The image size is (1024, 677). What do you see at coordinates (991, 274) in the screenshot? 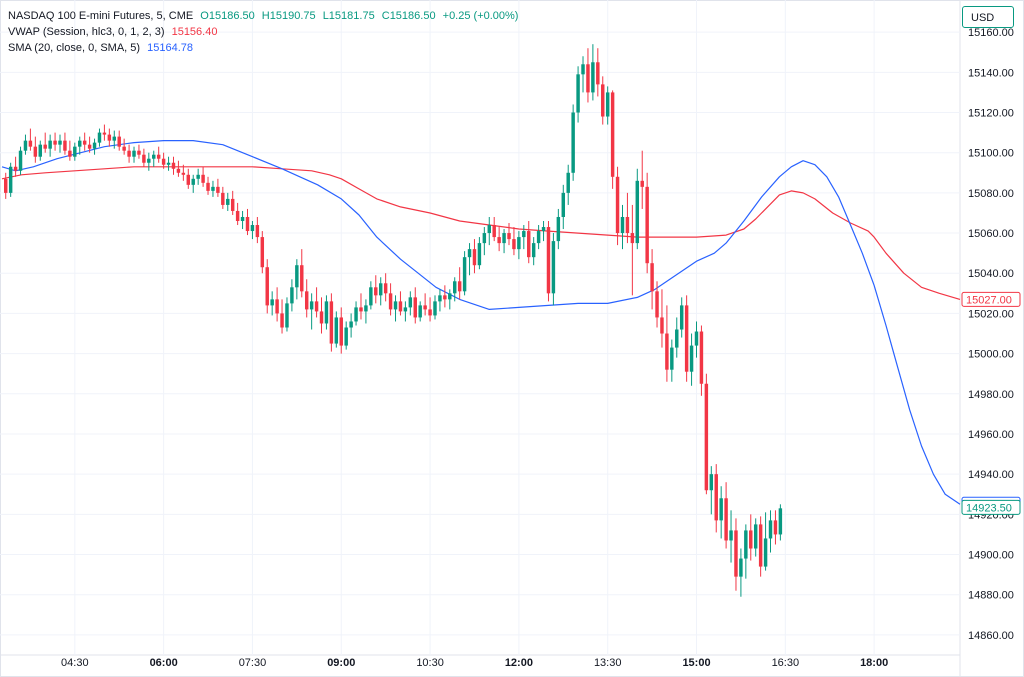
I see `price-tick-label: 15040.00` at bounding box center [991, 274].